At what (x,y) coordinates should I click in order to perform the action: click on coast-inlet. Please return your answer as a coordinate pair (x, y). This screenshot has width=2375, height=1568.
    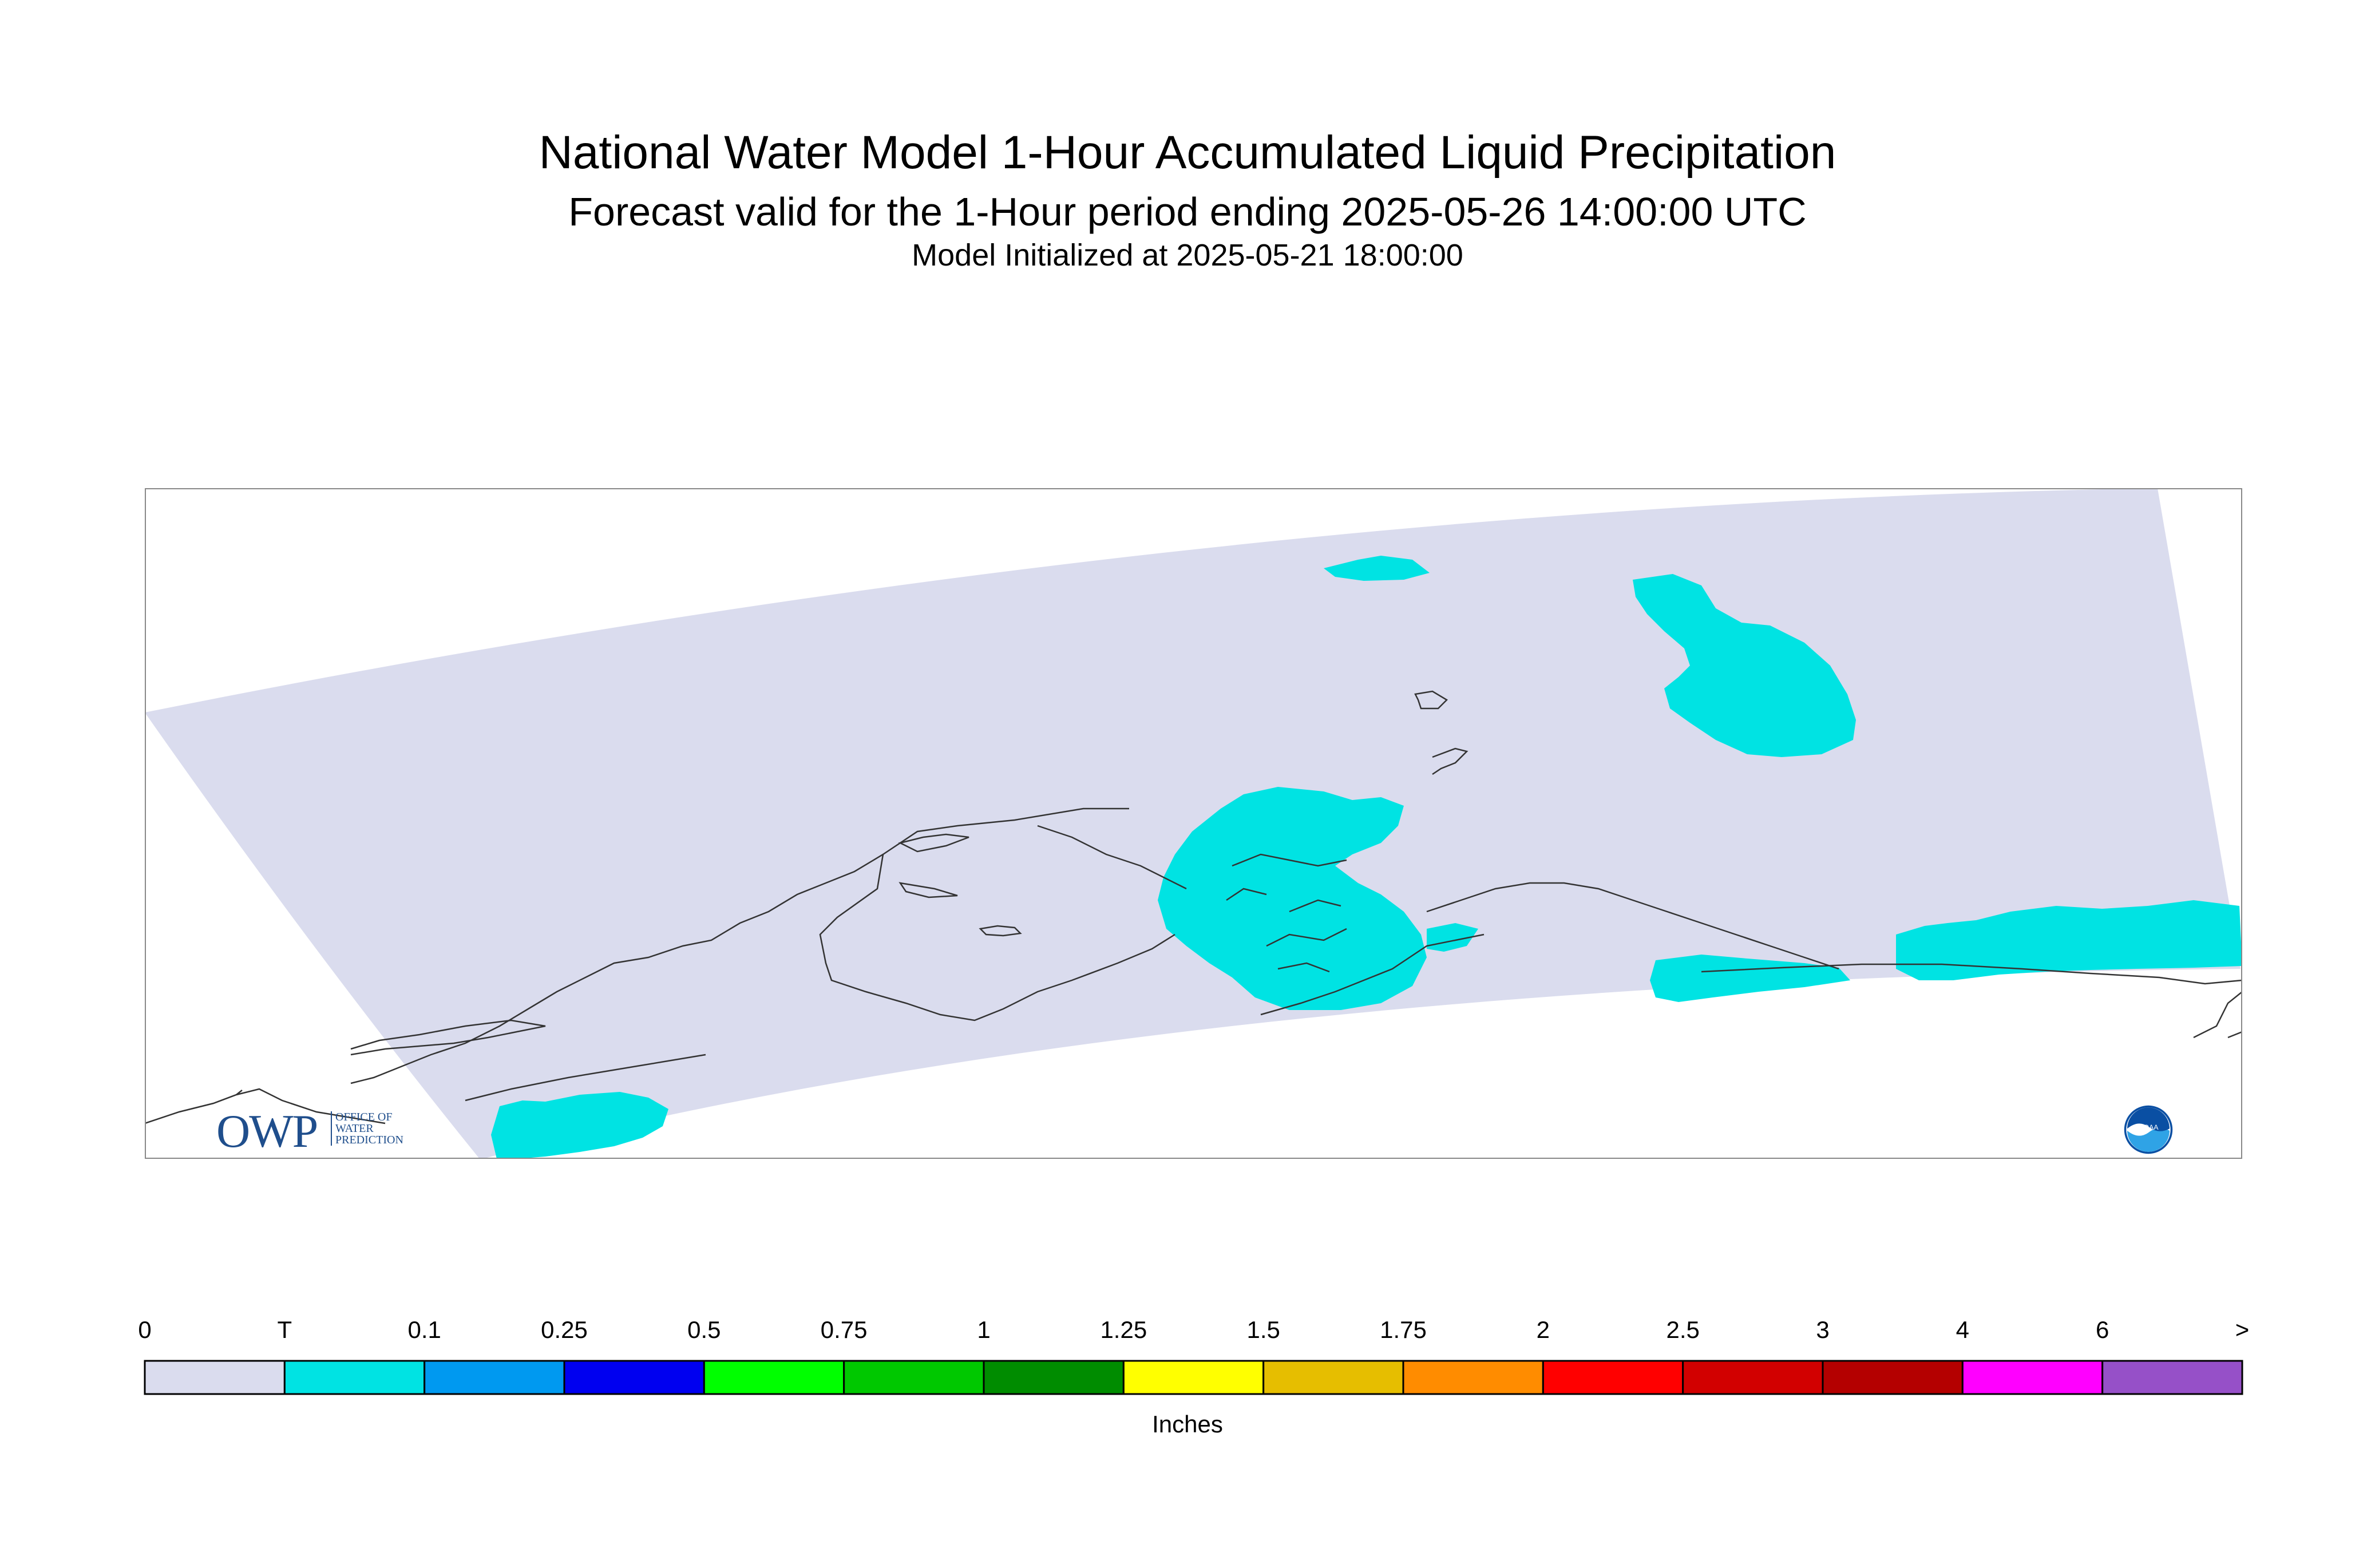
    Looking at the image, I should click on (997, 937).